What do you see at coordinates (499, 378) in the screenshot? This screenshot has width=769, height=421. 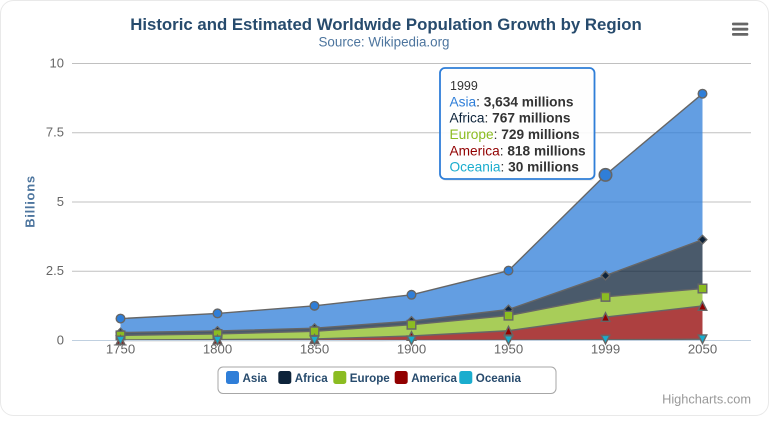 I see `svg-text: Oceania` at bounding box center [499, 378].